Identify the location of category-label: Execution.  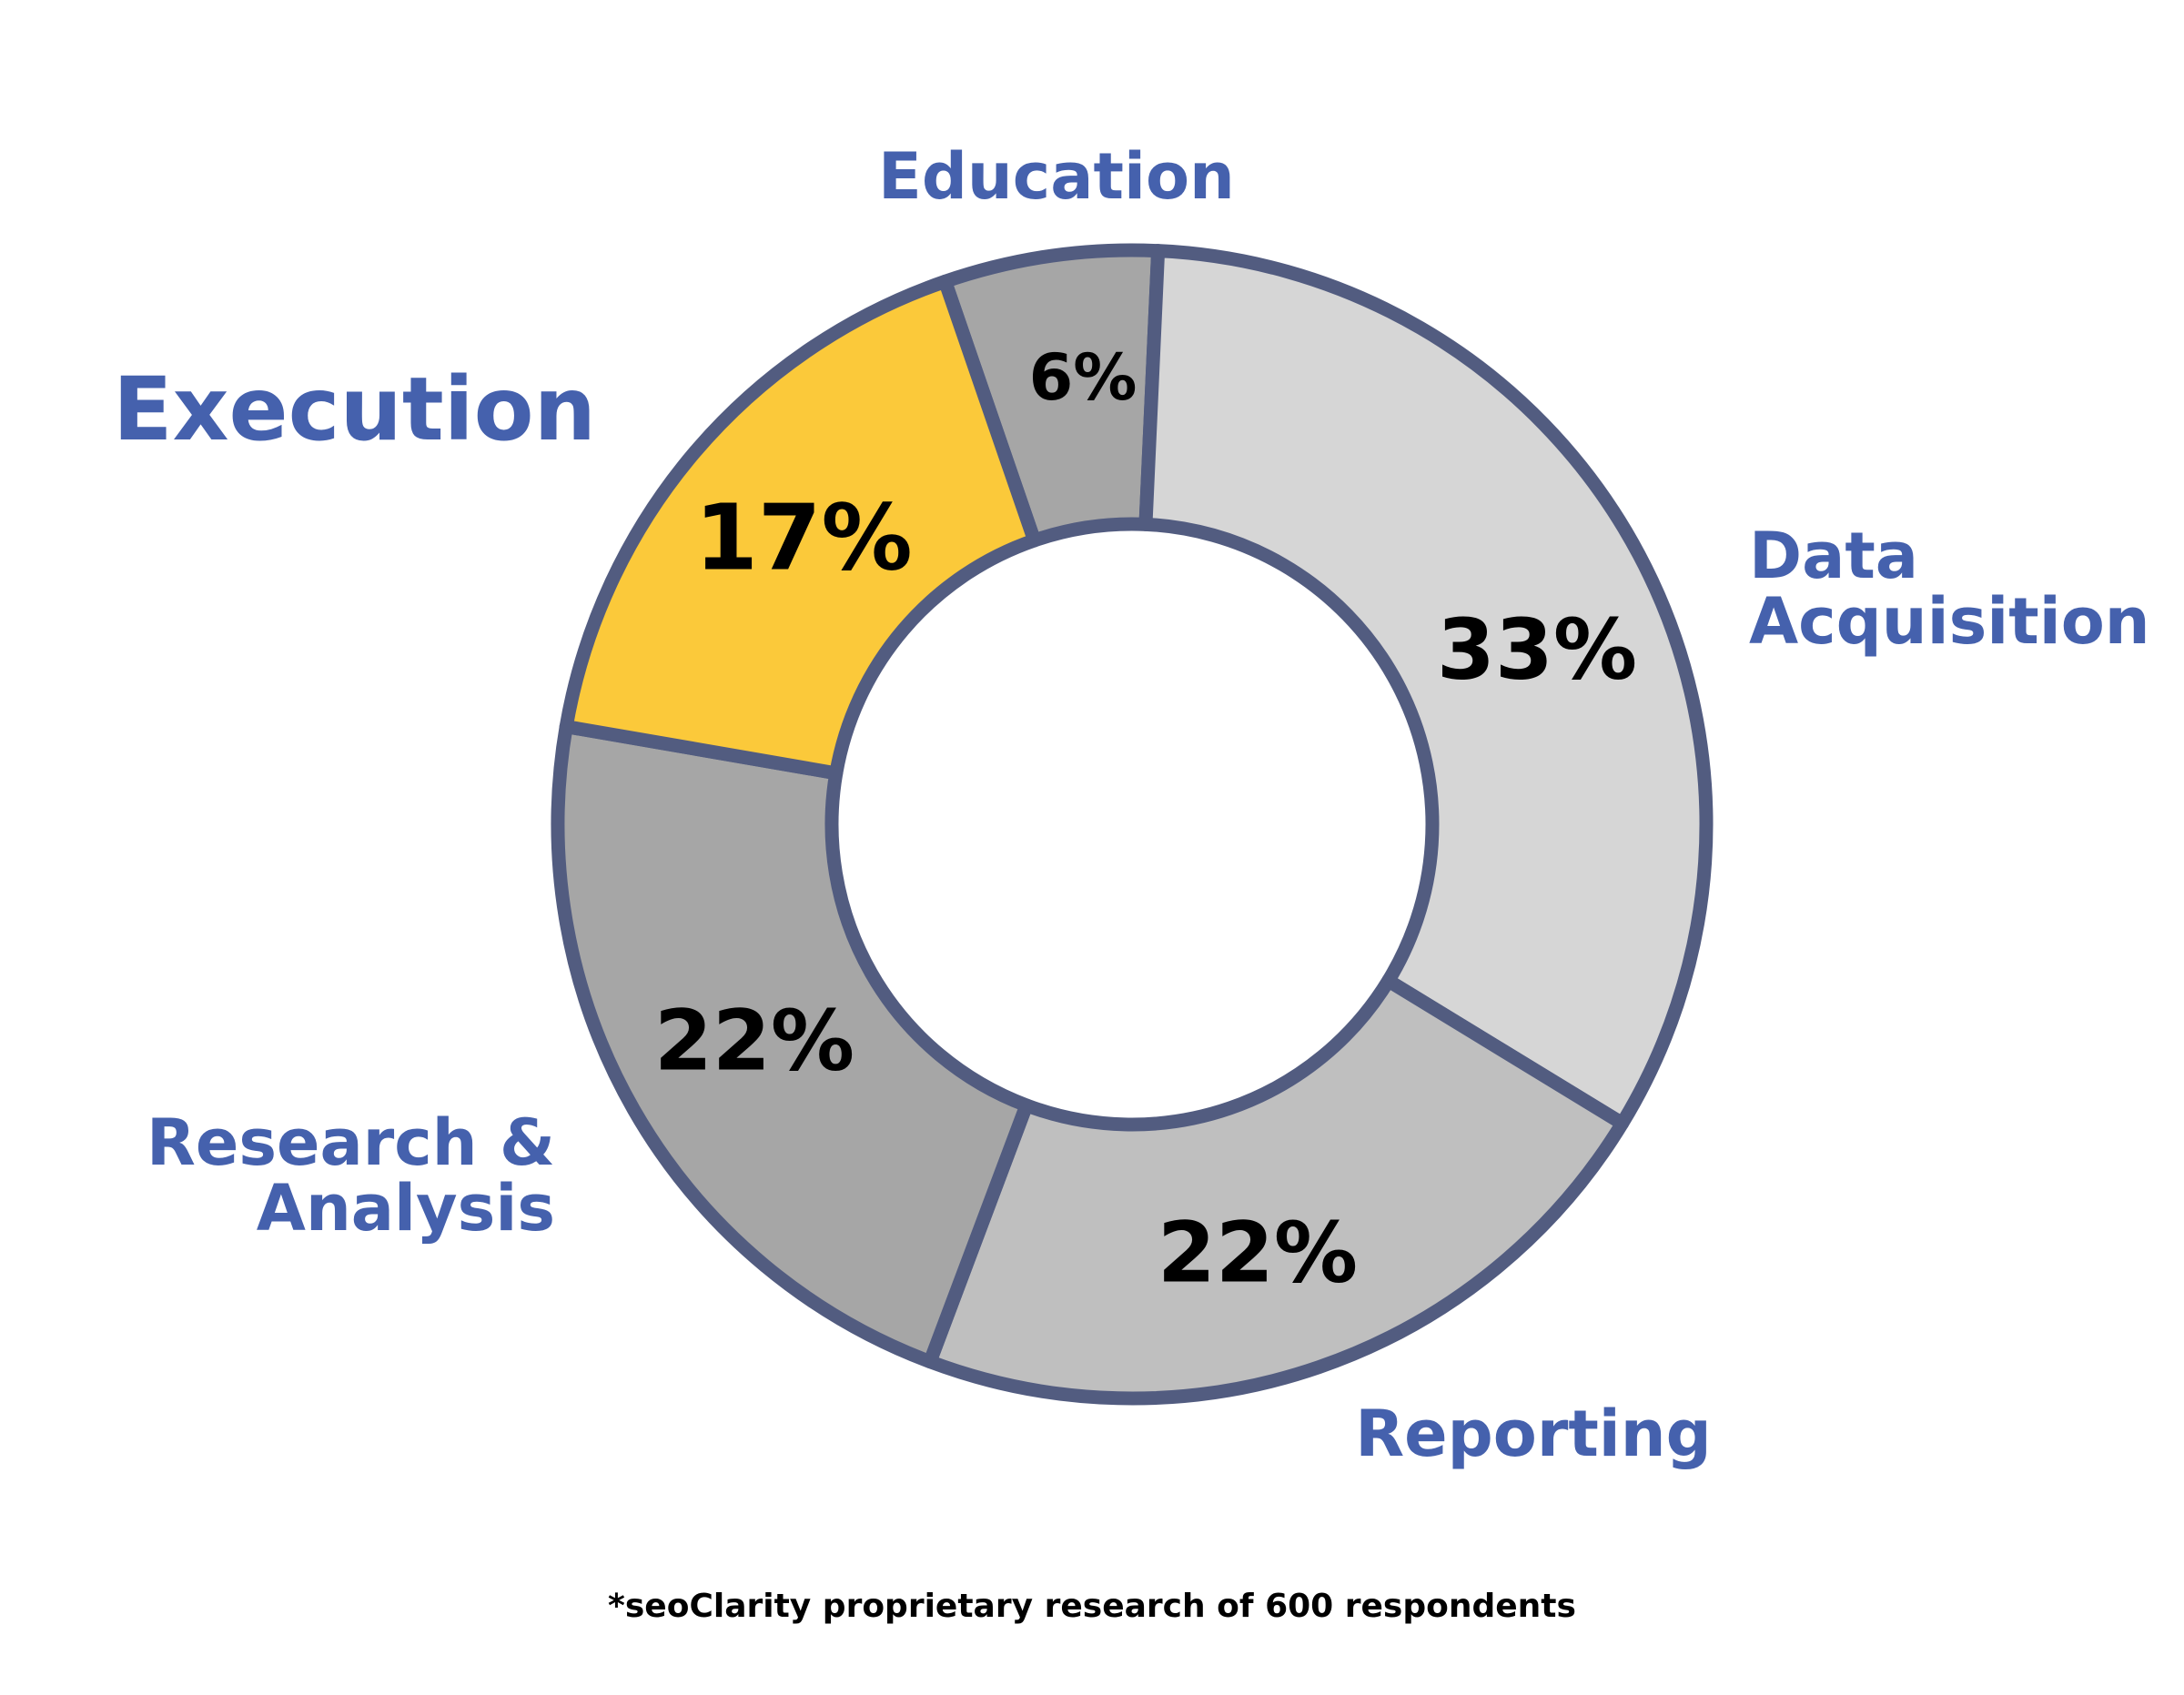
(355, 409).